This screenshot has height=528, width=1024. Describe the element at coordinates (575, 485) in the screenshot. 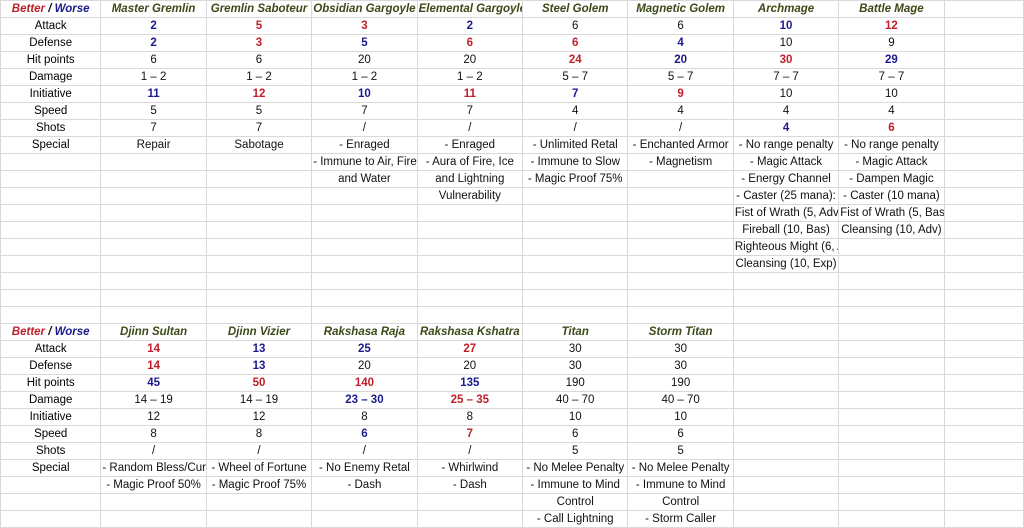

I see `special-text: - Immune to Mind` at that location.